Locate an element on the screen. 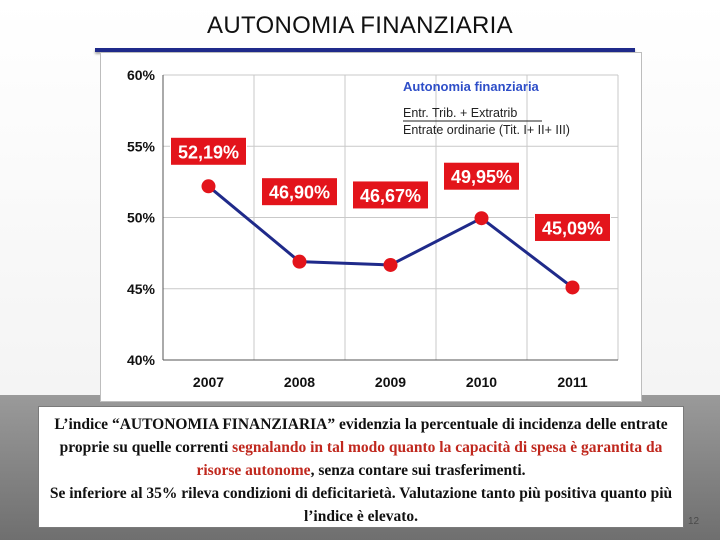  y-tick-label: 40% is located at coordinates (141, 360).